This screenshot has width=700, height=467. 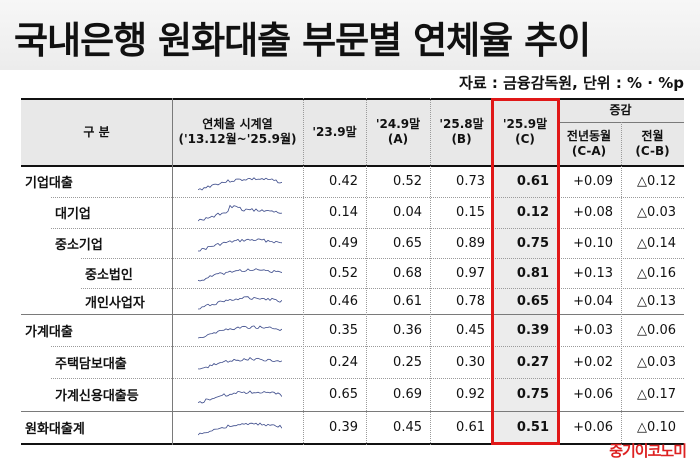 What do you see at coordinates (525, 124) in the screenshot?
I see `header-col4-line1: '25.9말` at bounding box center [525, 124].